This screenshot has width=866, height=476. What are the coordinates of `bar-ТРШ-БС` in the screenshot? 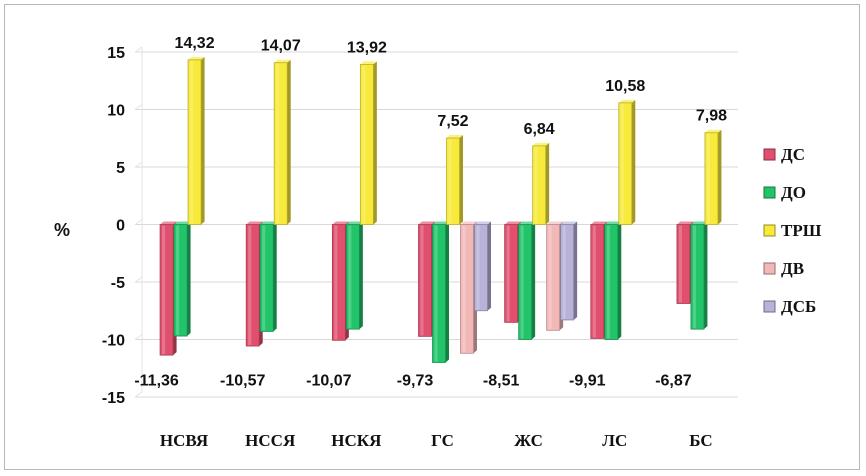 It's located at (713, 177).